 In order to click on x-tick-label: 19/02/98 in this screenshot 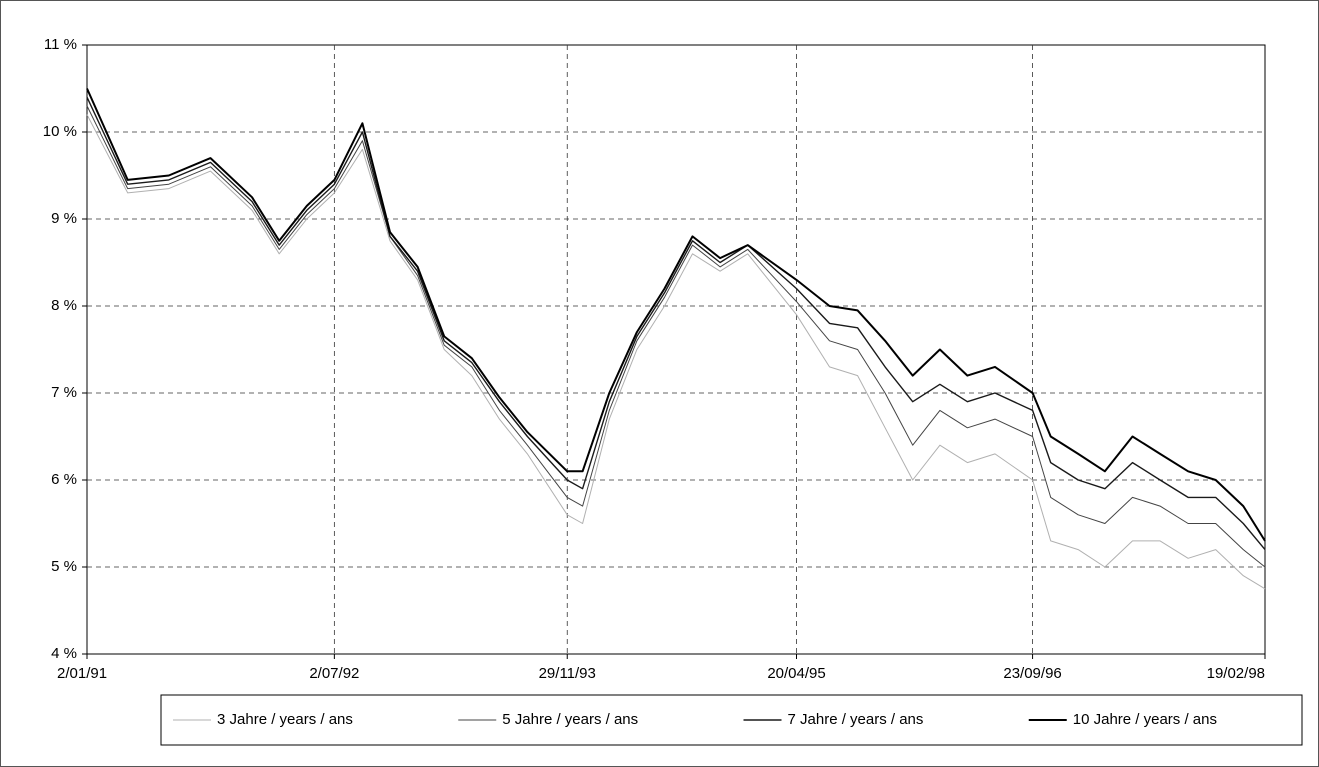, I will do `click(1236, 673)`.